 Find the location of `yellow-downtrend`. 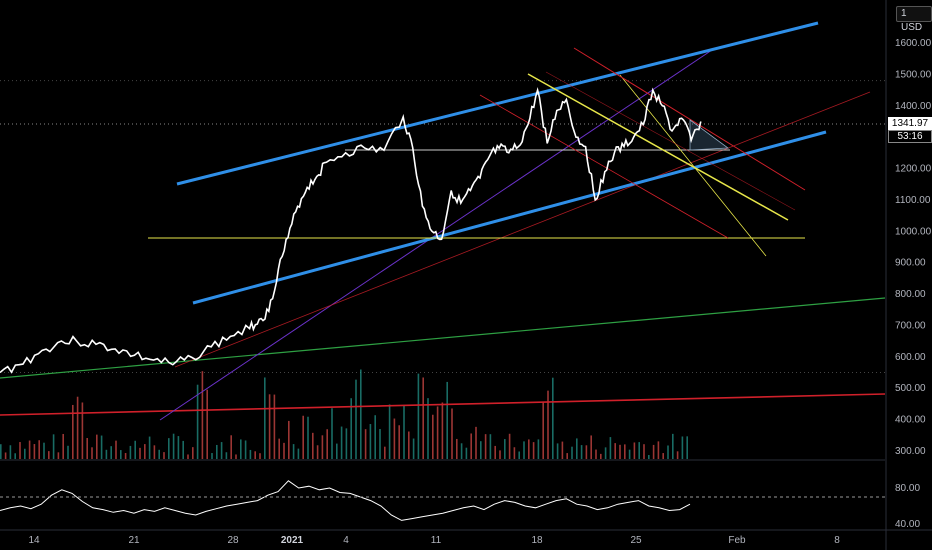

yellow-downtrend is located at coordinates (658, 147).